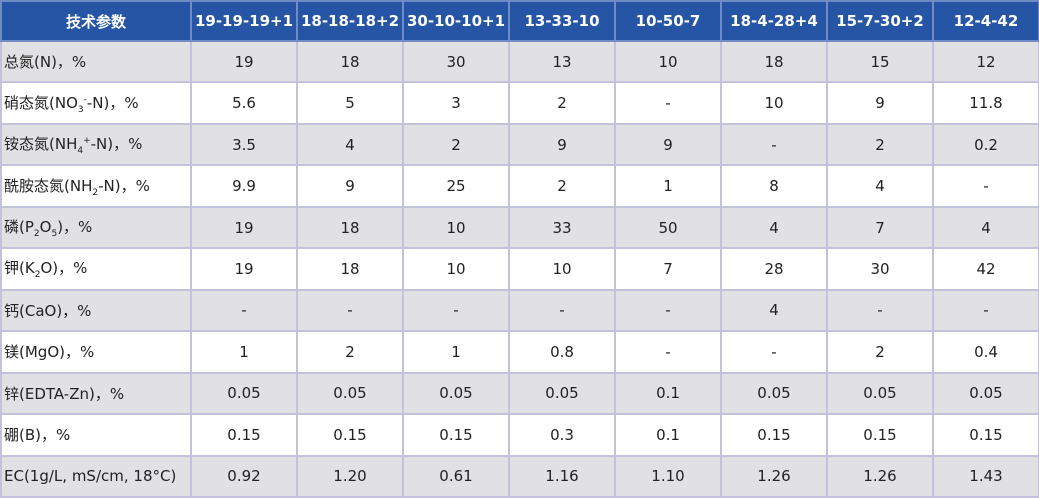 This screenshot has height=498, width=1039. What do you see at coordinates (80, 151) in the screenshot?
I see `label-part: 4` at bounding box center [80, 151].